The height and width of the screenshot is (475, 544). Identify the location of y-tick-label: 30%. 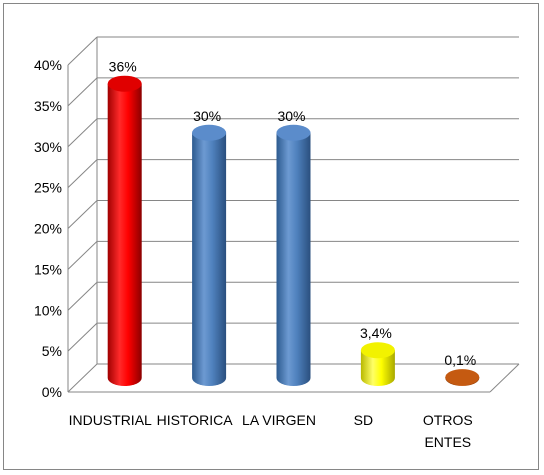
(48, 147).